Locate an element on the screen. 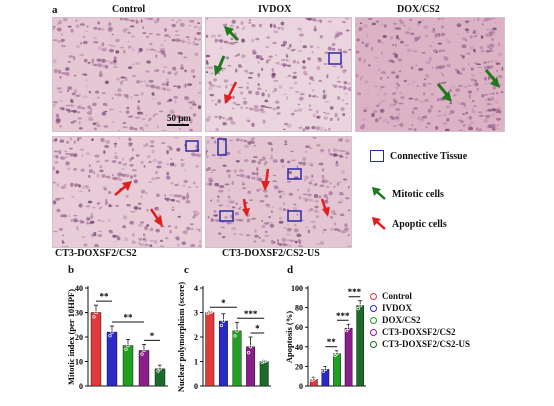 The width and height of the screenshot is (554, 406). significance-label-d-1: *** is located at coordinates (343, 316).